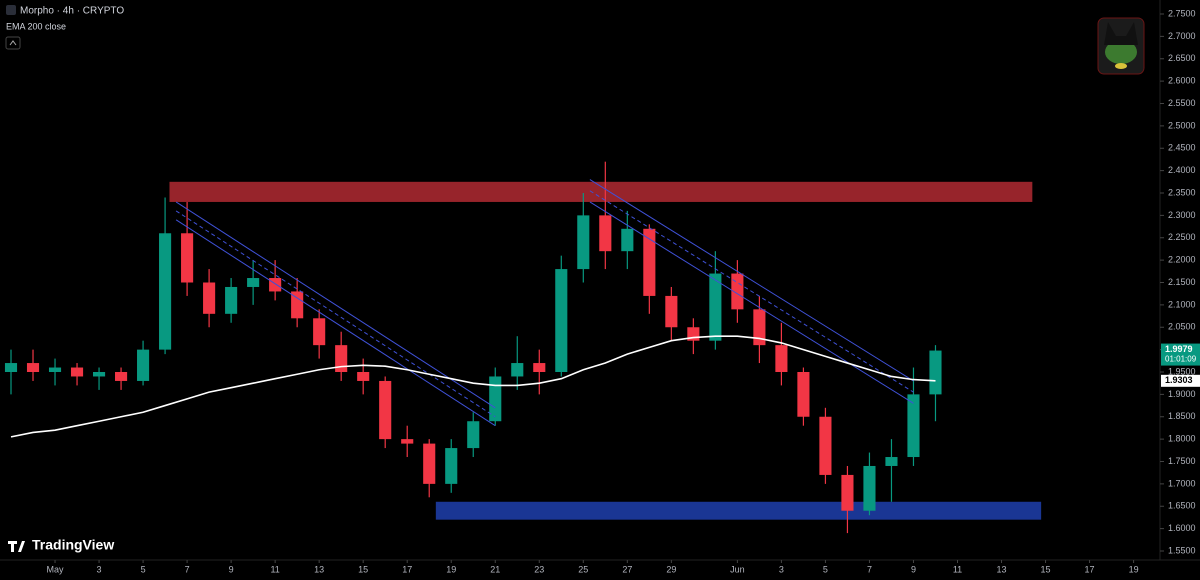 This screenshot has height=580, width=1200. What do you see at coordinates (1182, 36) in the screenshot?
I see `y-tick-label: 2.7000` at bounding box center [1182, 36].